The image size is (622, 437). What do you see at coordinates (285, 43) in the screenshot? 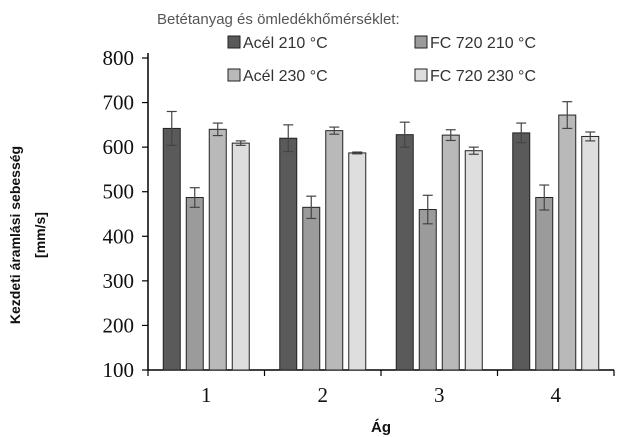
I see `legend-label: Acél 210 °C` at bounding box center [285, 43].